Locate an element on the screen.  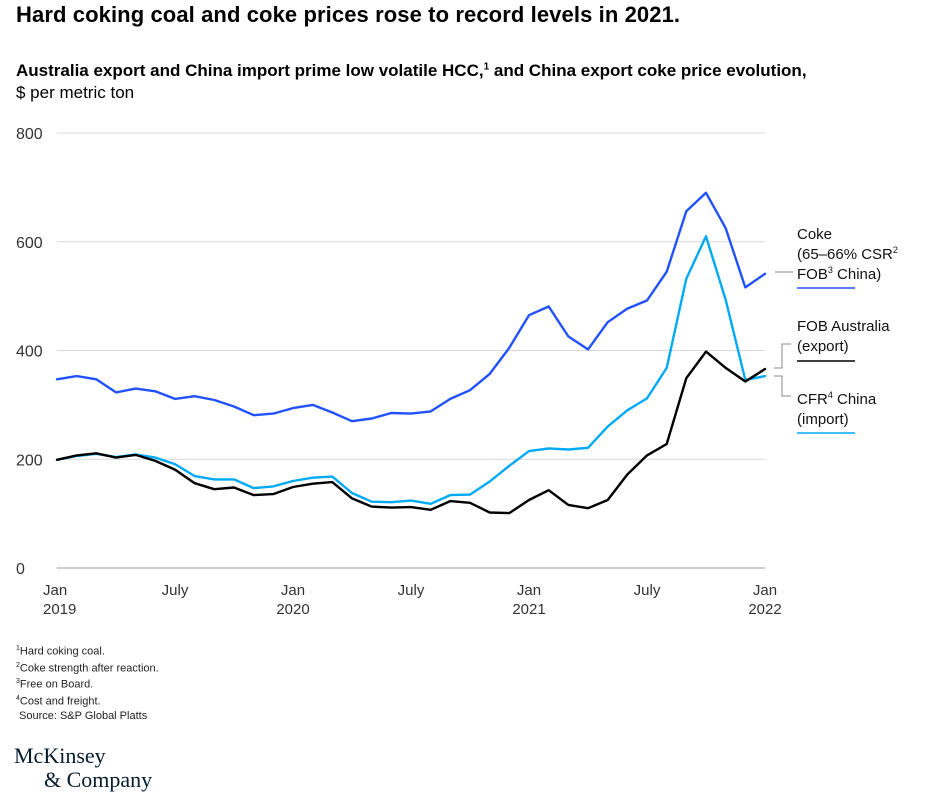
y-tick-label: 200 is located at coordinates (29, 460).